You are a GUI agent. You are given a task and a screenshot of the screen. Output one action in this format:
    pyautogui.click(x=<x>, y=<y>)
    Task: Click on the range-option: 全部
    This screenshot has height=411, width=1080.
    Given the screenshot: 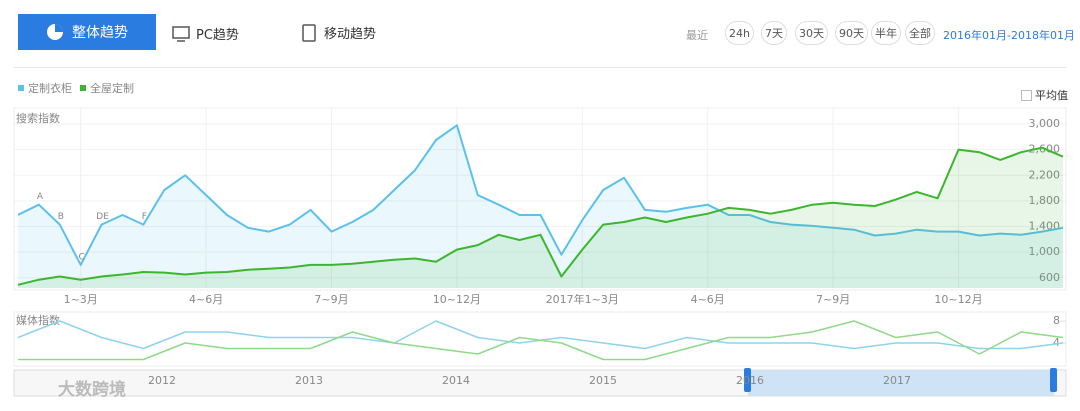 What is the action you would take?
    pyautogui.click(x=920, y=33)
    